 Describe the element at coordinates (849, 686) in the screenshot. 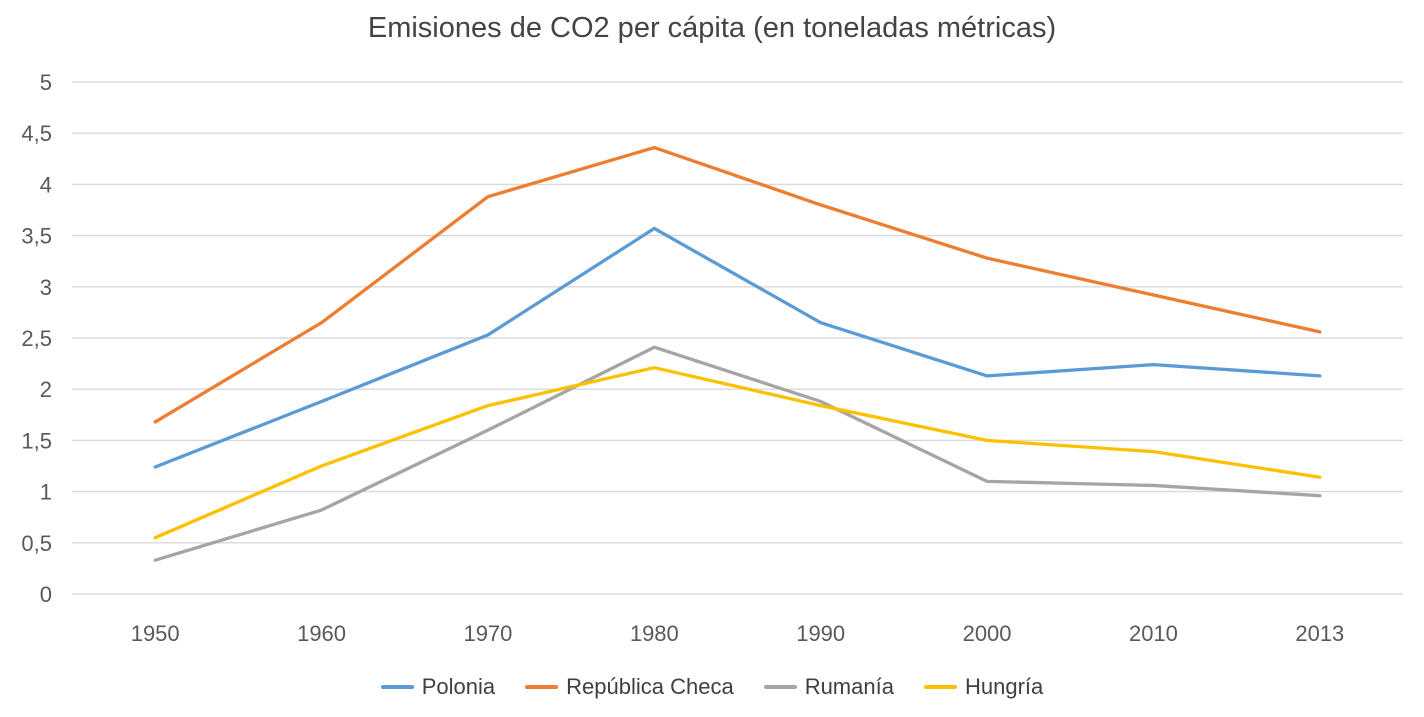

I see `legend-label-ruman-a: Rumanía` at that location.